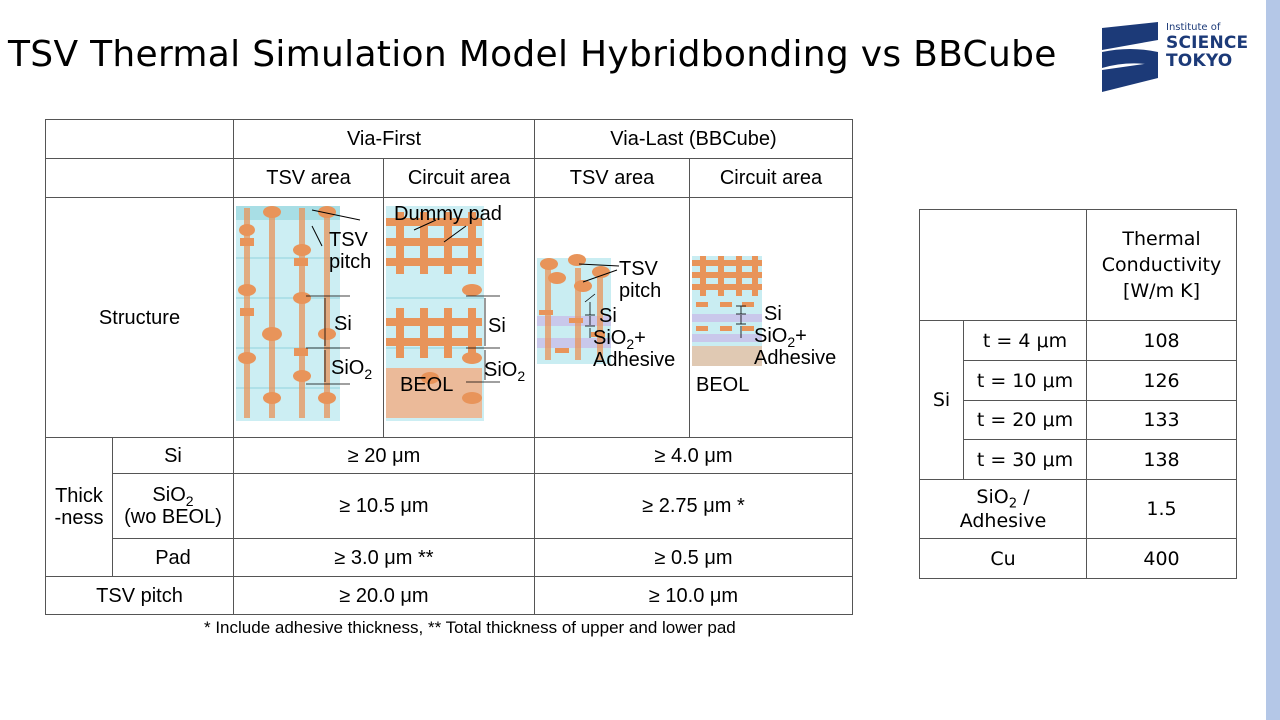  Describe the element at coordinates (1025, 380) in the screenshot. I see `cond-row-t: t = 10 μm` at that location.